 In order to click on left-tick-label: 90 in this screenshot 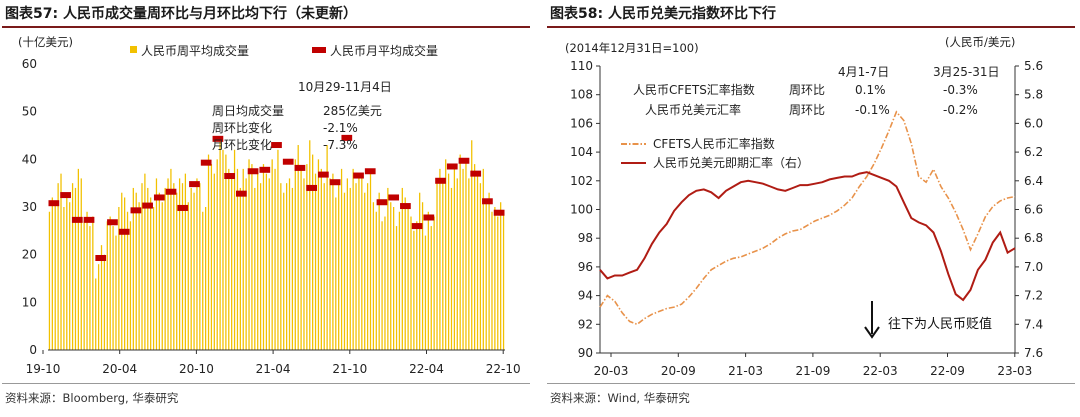, I will do `click(585, 353)`.